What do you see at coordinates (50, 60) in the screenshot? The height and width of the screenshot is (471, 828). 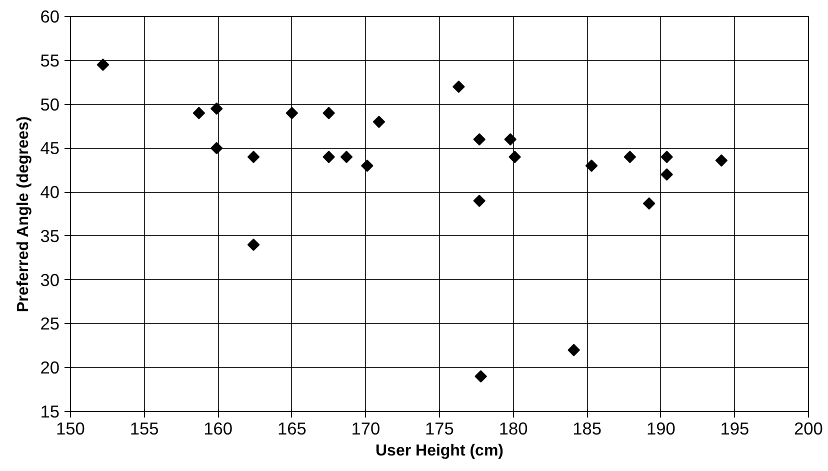 I see `y-tick-label: 55` at bounding box center [50, 60].